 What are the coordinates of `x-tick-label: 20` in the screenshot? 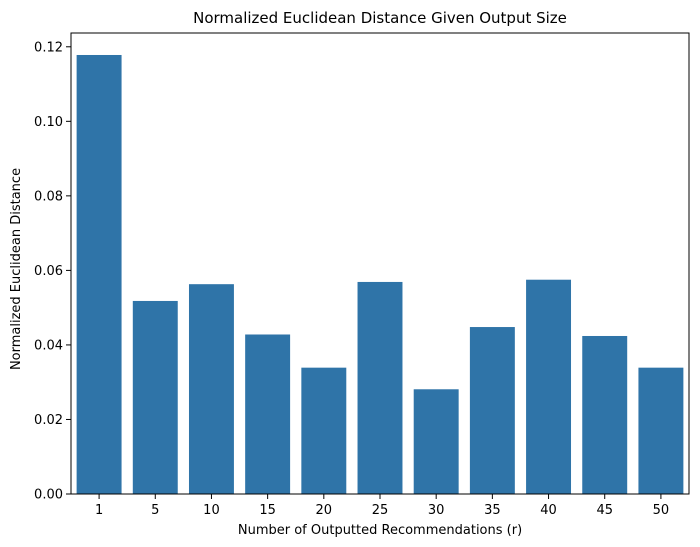 It's located at (324, 510).